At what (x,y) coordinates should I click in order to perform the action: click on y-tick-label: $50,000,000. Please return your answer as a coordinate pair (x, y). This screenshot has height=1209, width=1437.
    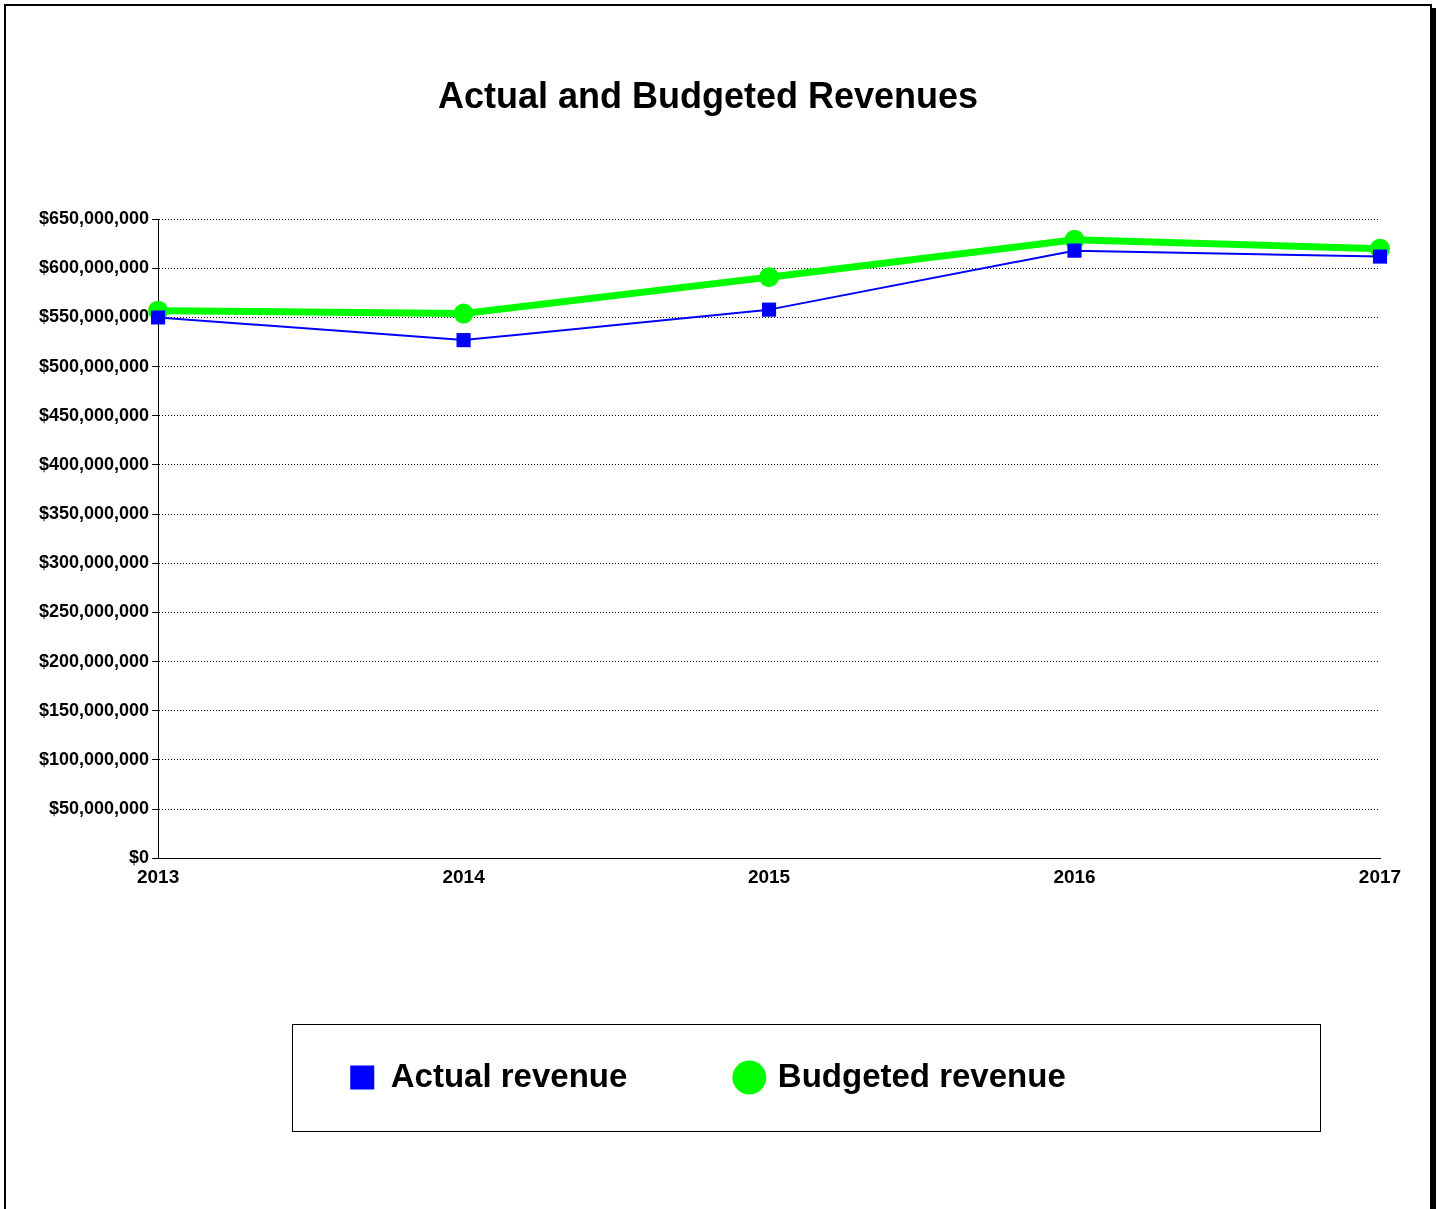
    Looking at the image, I should click on (99, 808).